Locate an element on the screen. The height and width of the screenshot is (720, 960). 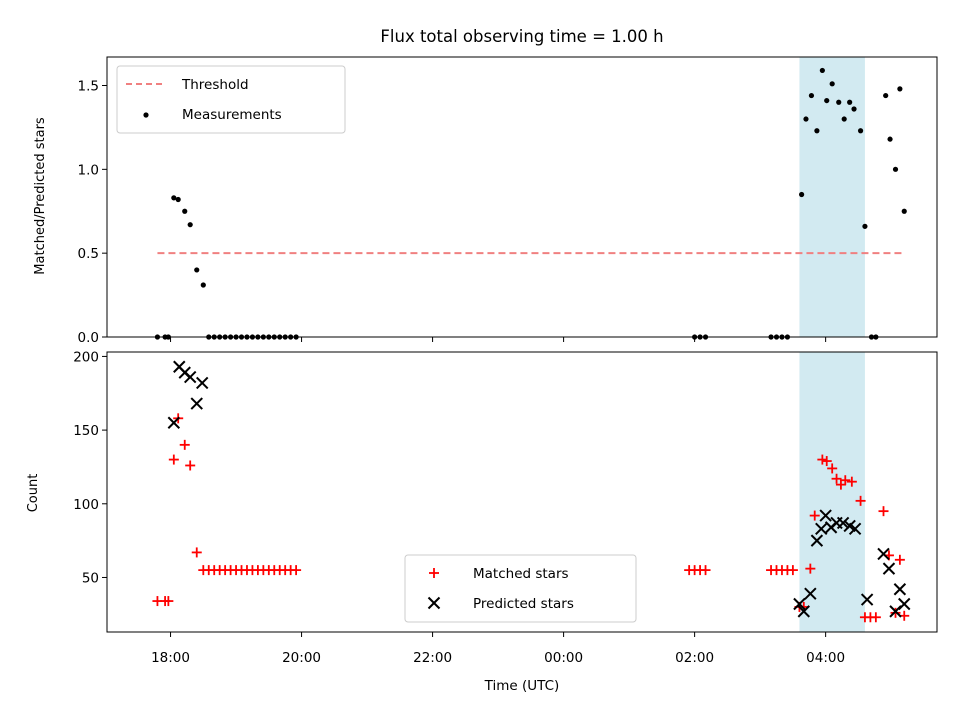
bottom-legend: Matched stars Predicted stars is located at coordinates (520, 588).